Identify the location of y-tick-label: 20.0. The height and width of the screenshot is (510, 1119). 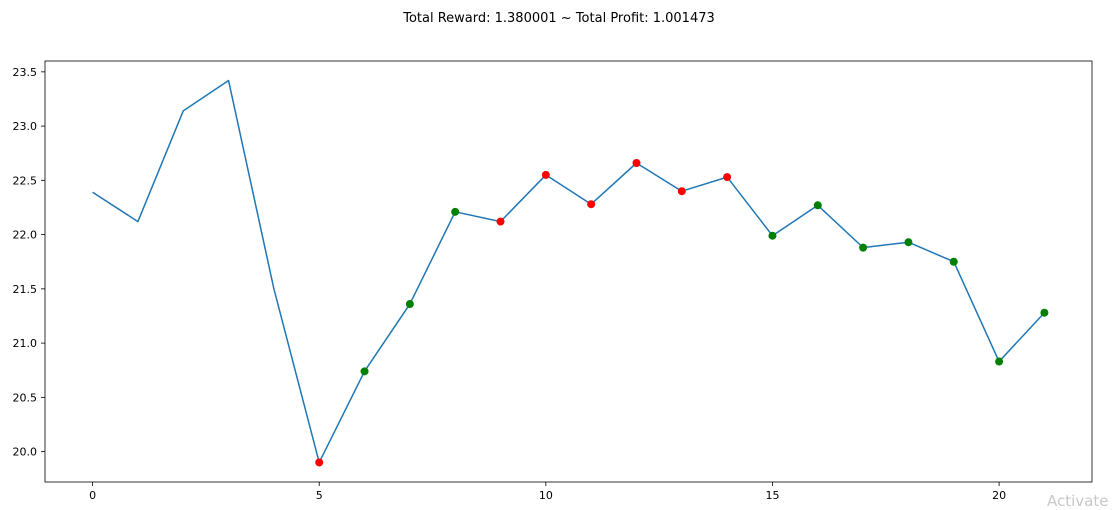
(25, 452).